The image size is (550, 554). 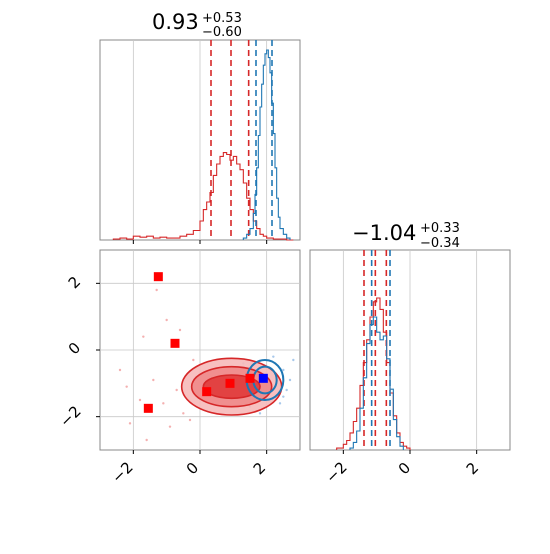 I want to click on marginal-y-xtick-label: 2, so click(x=472, y=468).